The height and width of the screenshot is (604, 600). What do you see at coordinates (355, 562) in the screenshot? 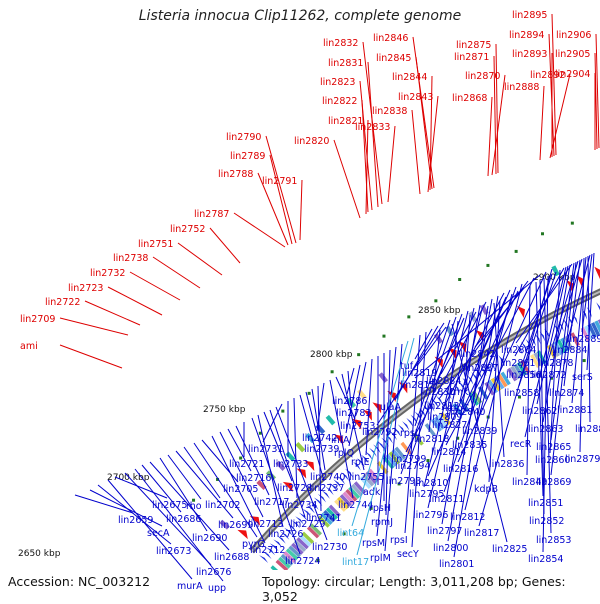
I see `reverse-gene-label: lint17` at bounding box center [355, 562].